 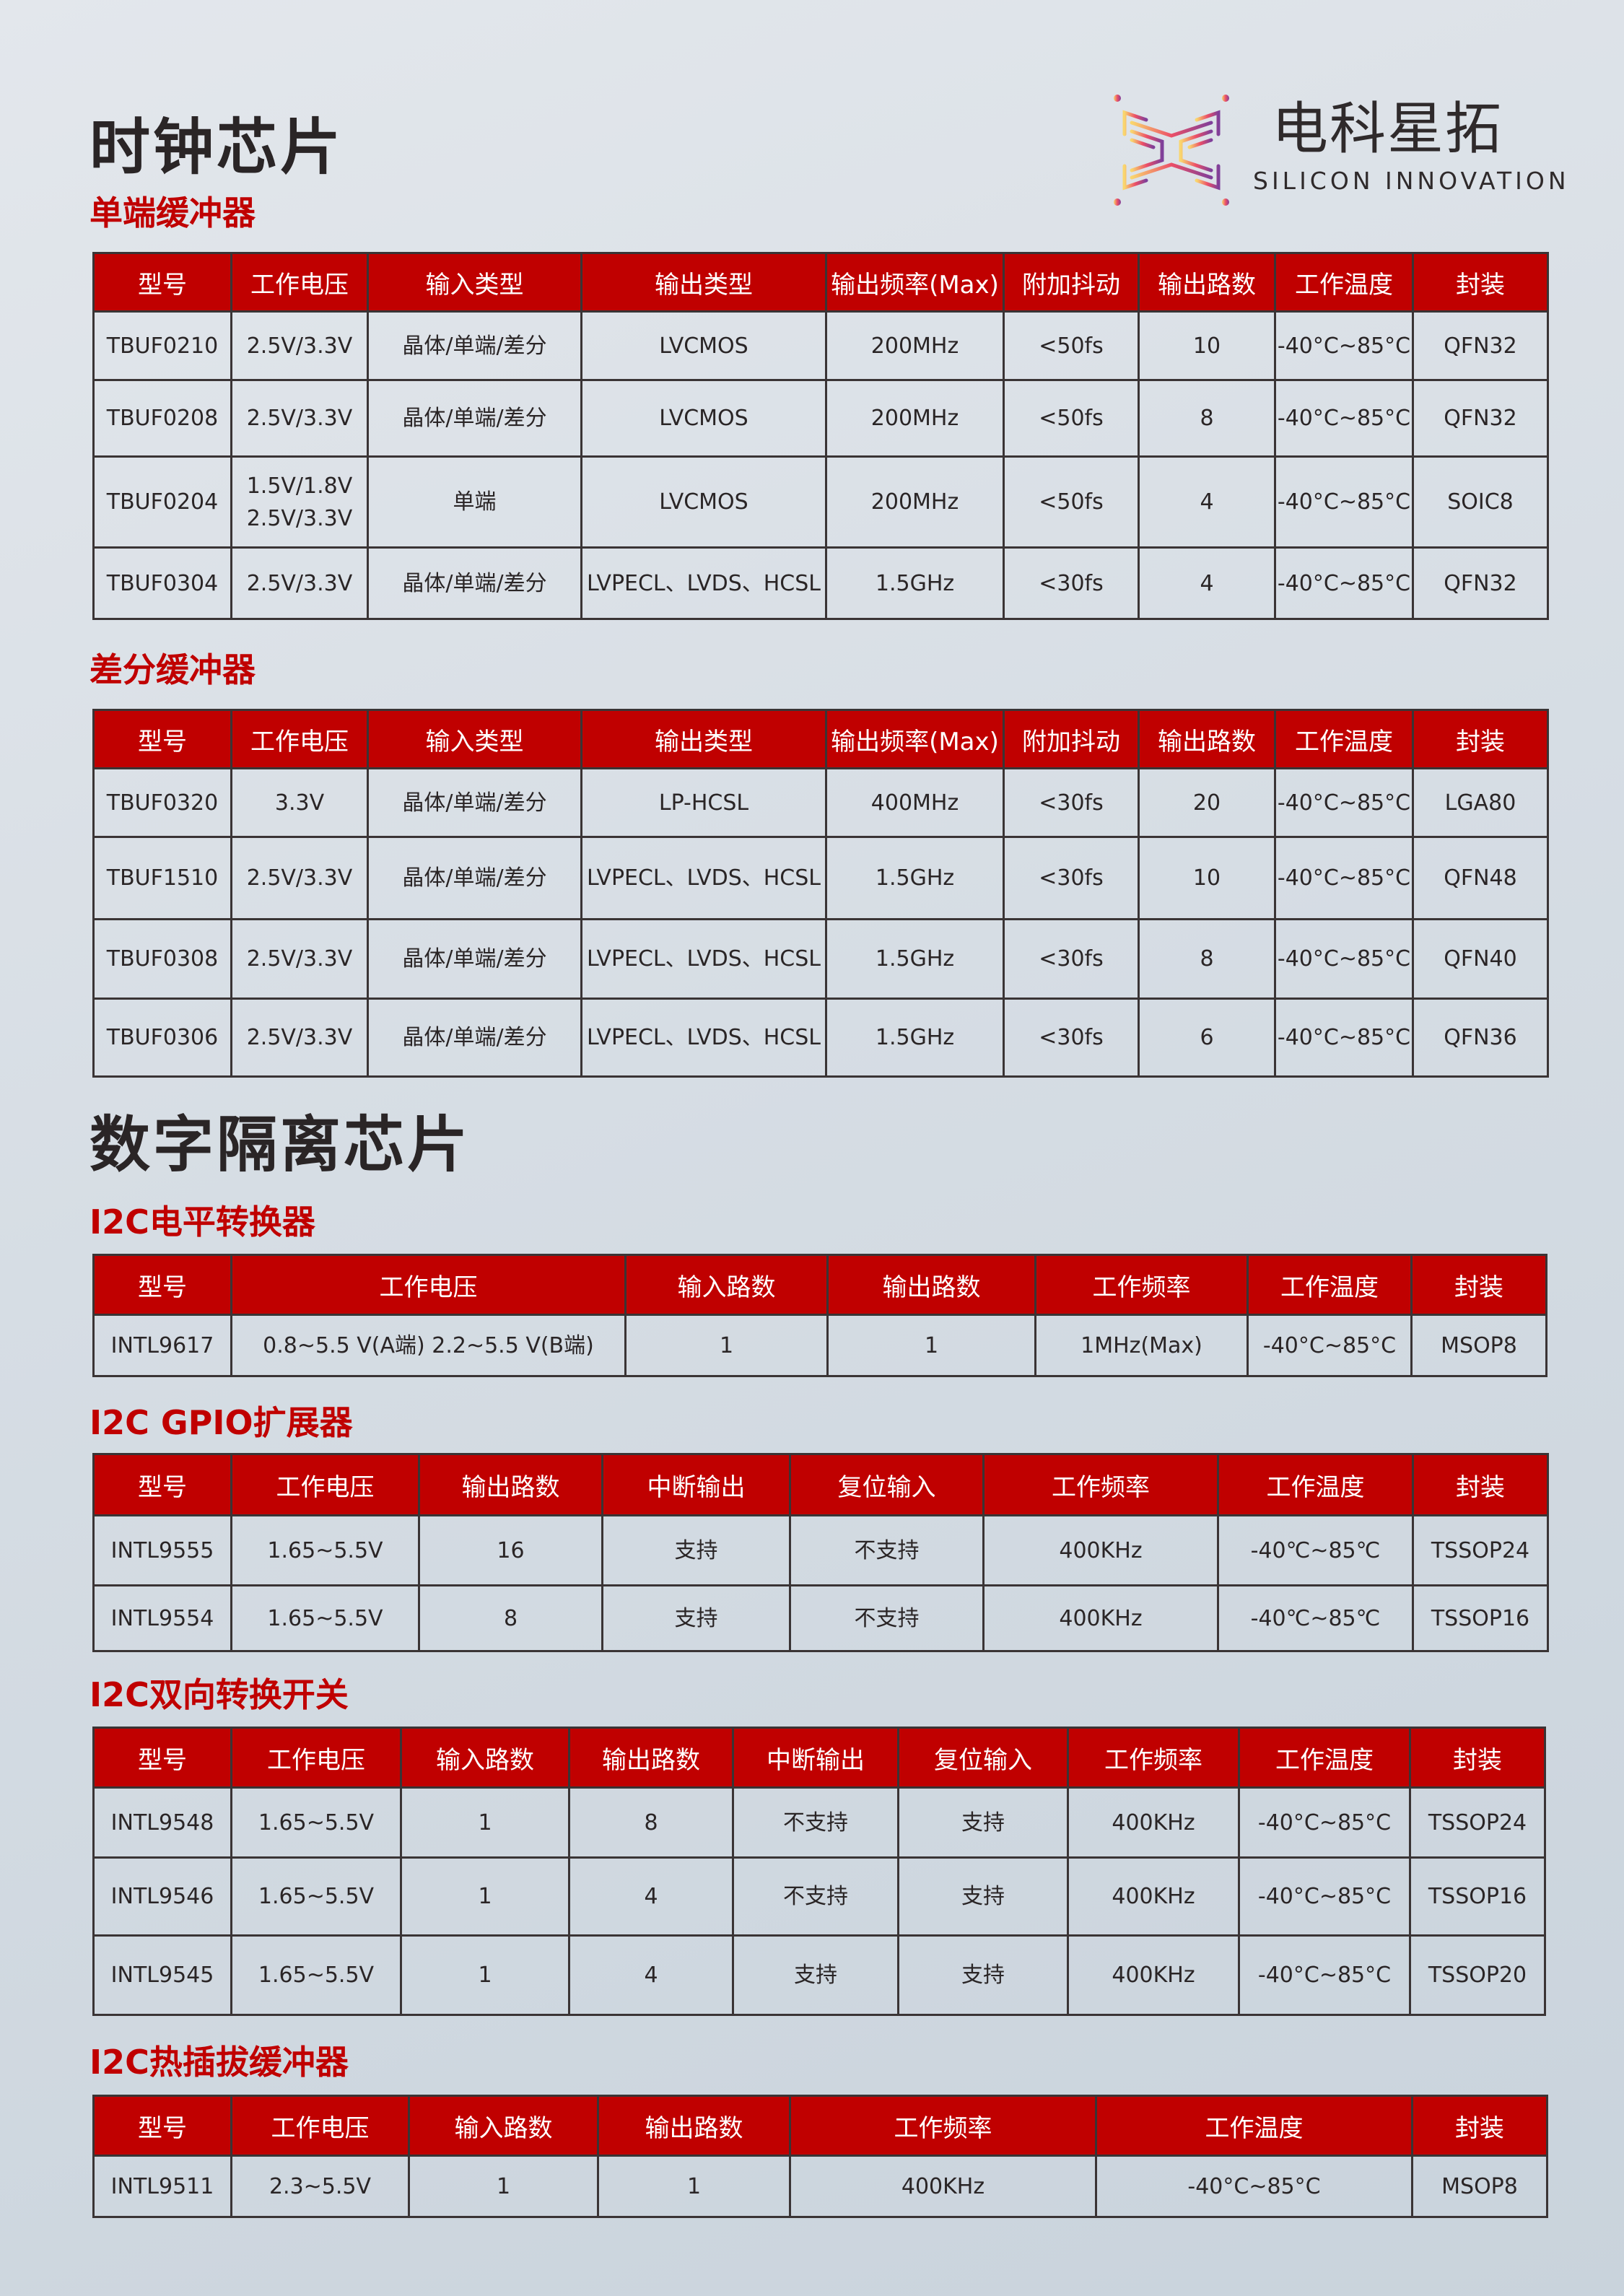 What do you see at coordinates (299, 502) in the screenshot?
I see `table-cell: 1.5V/1.8V 2.5V/3.3V` at bounding box center [299, 502].